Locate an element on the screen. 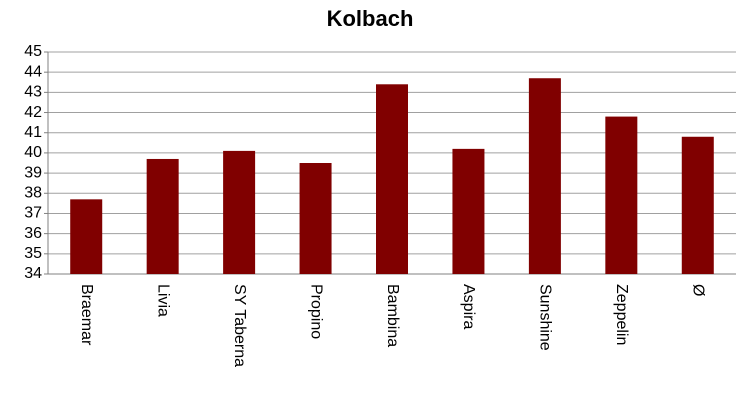  x-tick-label: Zeppelin is located at coordinates (621, 314).